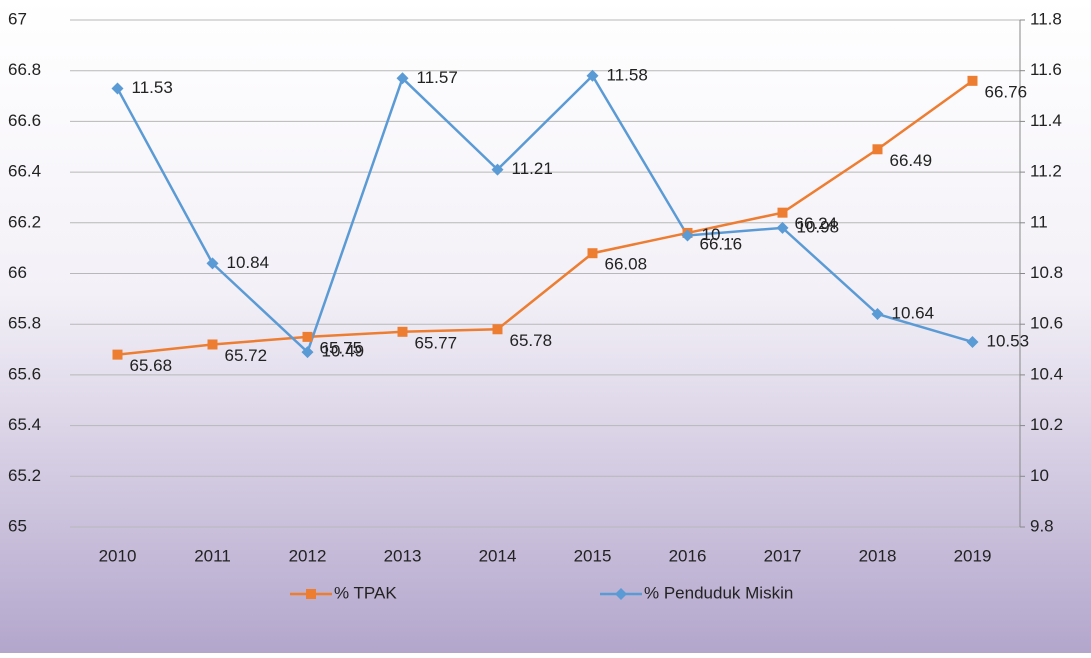 Image resolution: width=1091 pixels, height=658 pixels. What do you see at coordinates (718, 592) in the screenshot?
I see `legend-label: % Penduduk Miskin` at bounding box center [718, 592].